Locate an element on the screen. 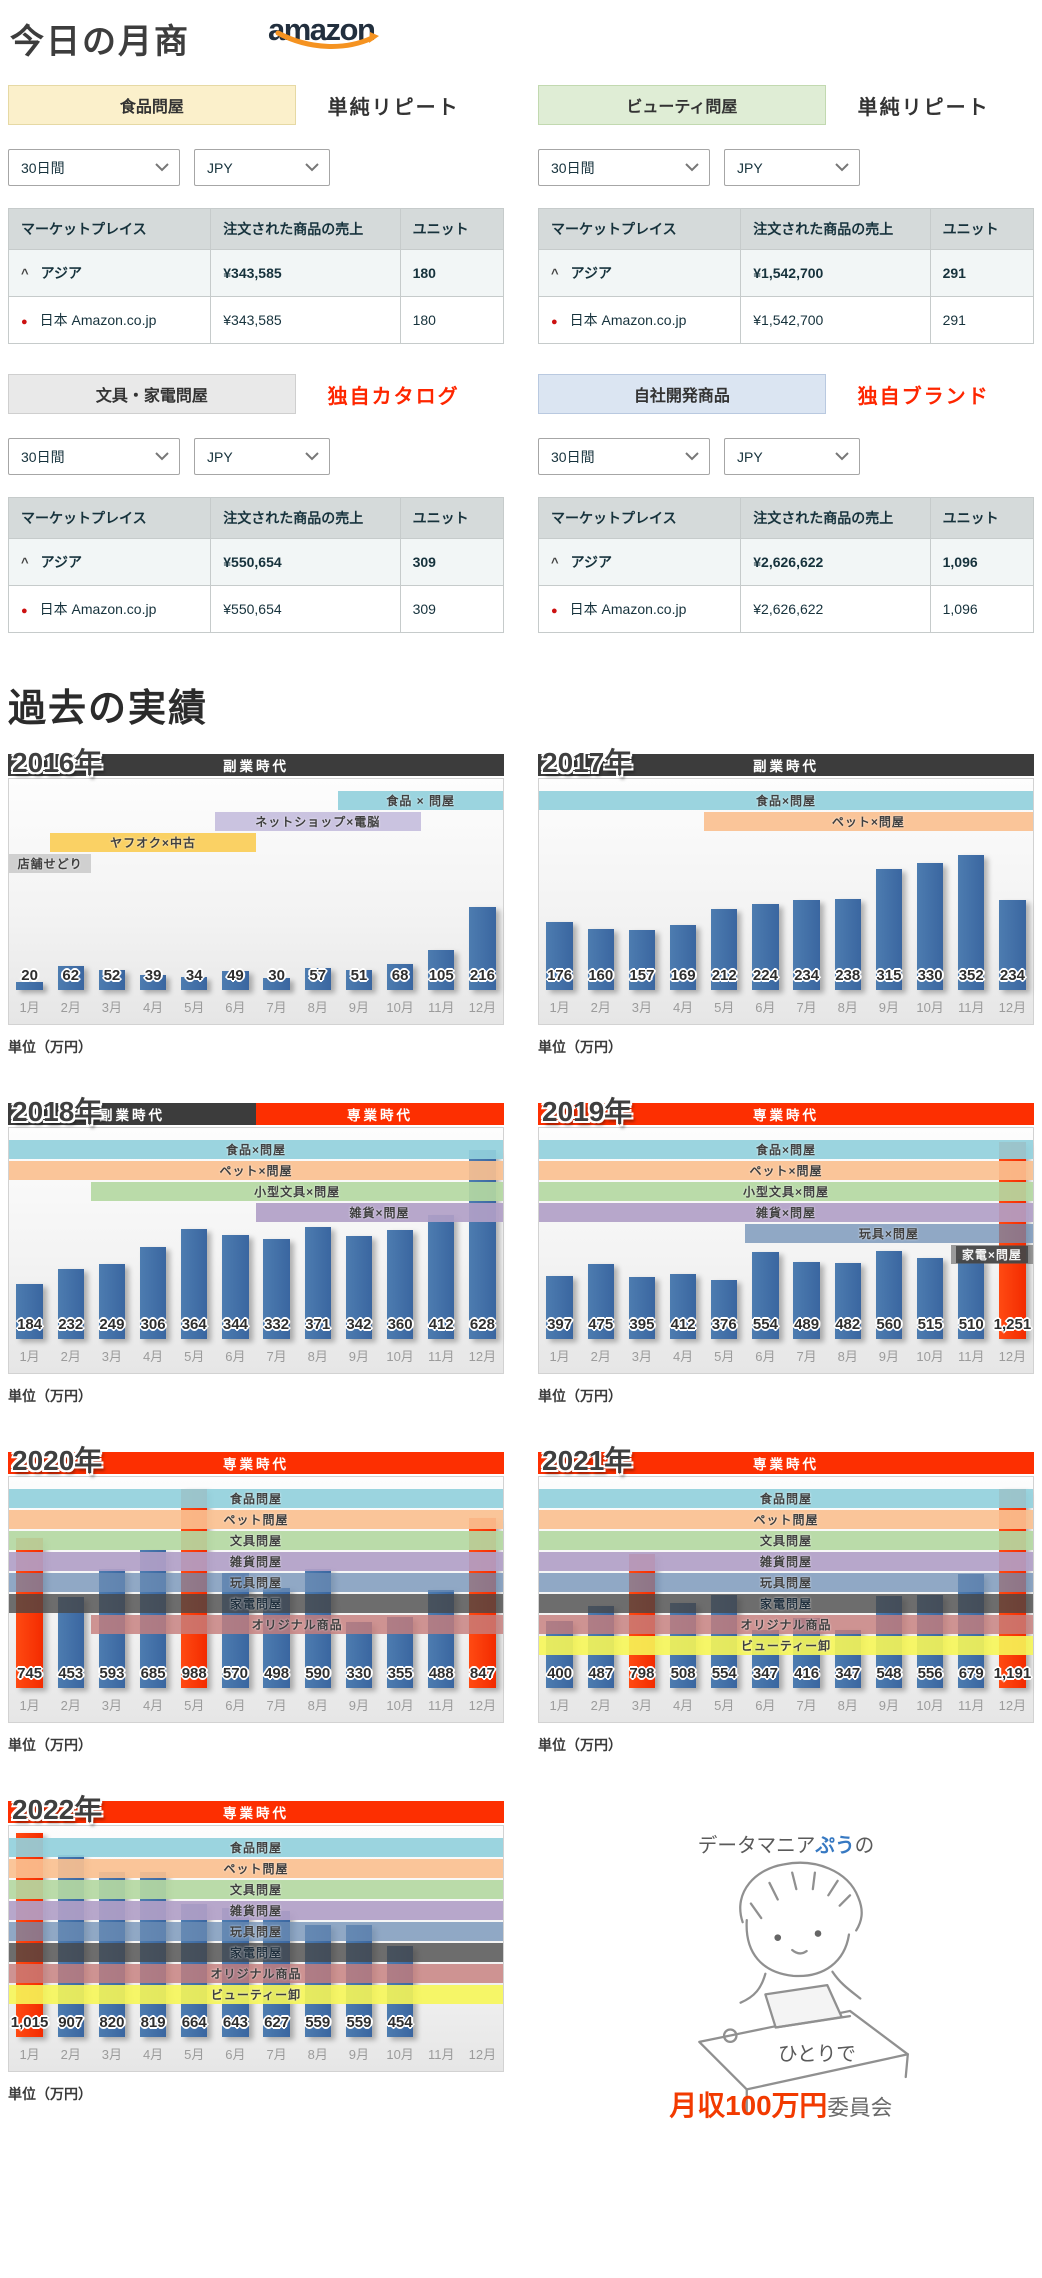 The width and height of the screenshot is (1042, 2278). category-band: 食品 × 問屋 is located at coordinates (420, 800).